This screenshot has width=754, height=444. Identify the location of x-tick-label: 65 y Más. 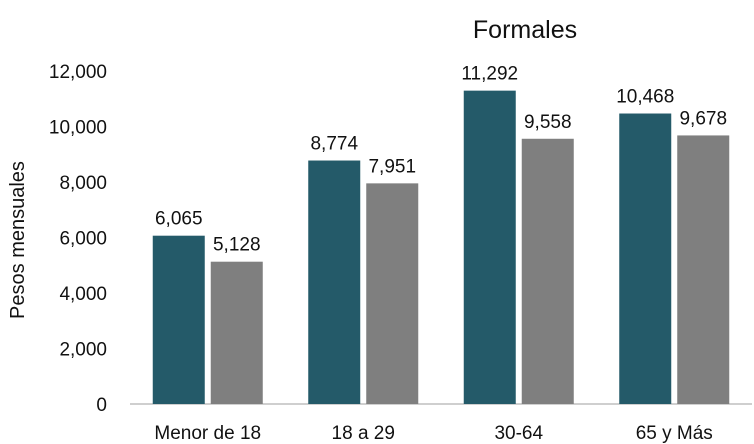
(674, 433).